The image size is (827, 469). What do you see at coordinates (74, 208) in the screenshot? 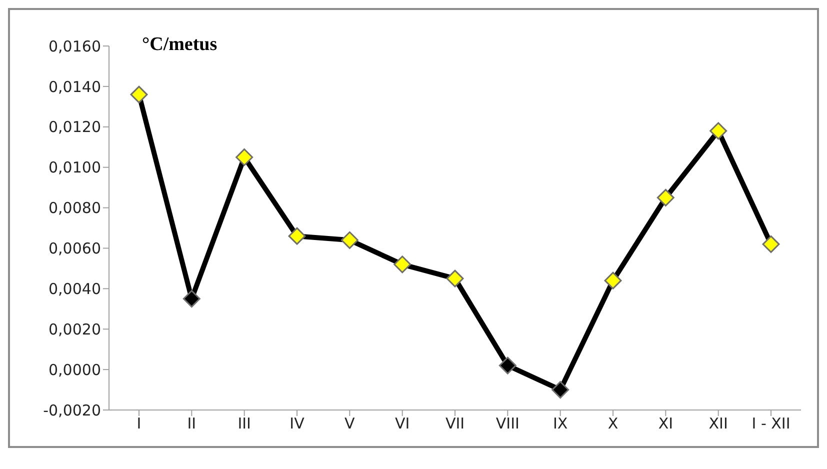
I see `y-tick-label: 0,0080` at bounding box center [74, 208].